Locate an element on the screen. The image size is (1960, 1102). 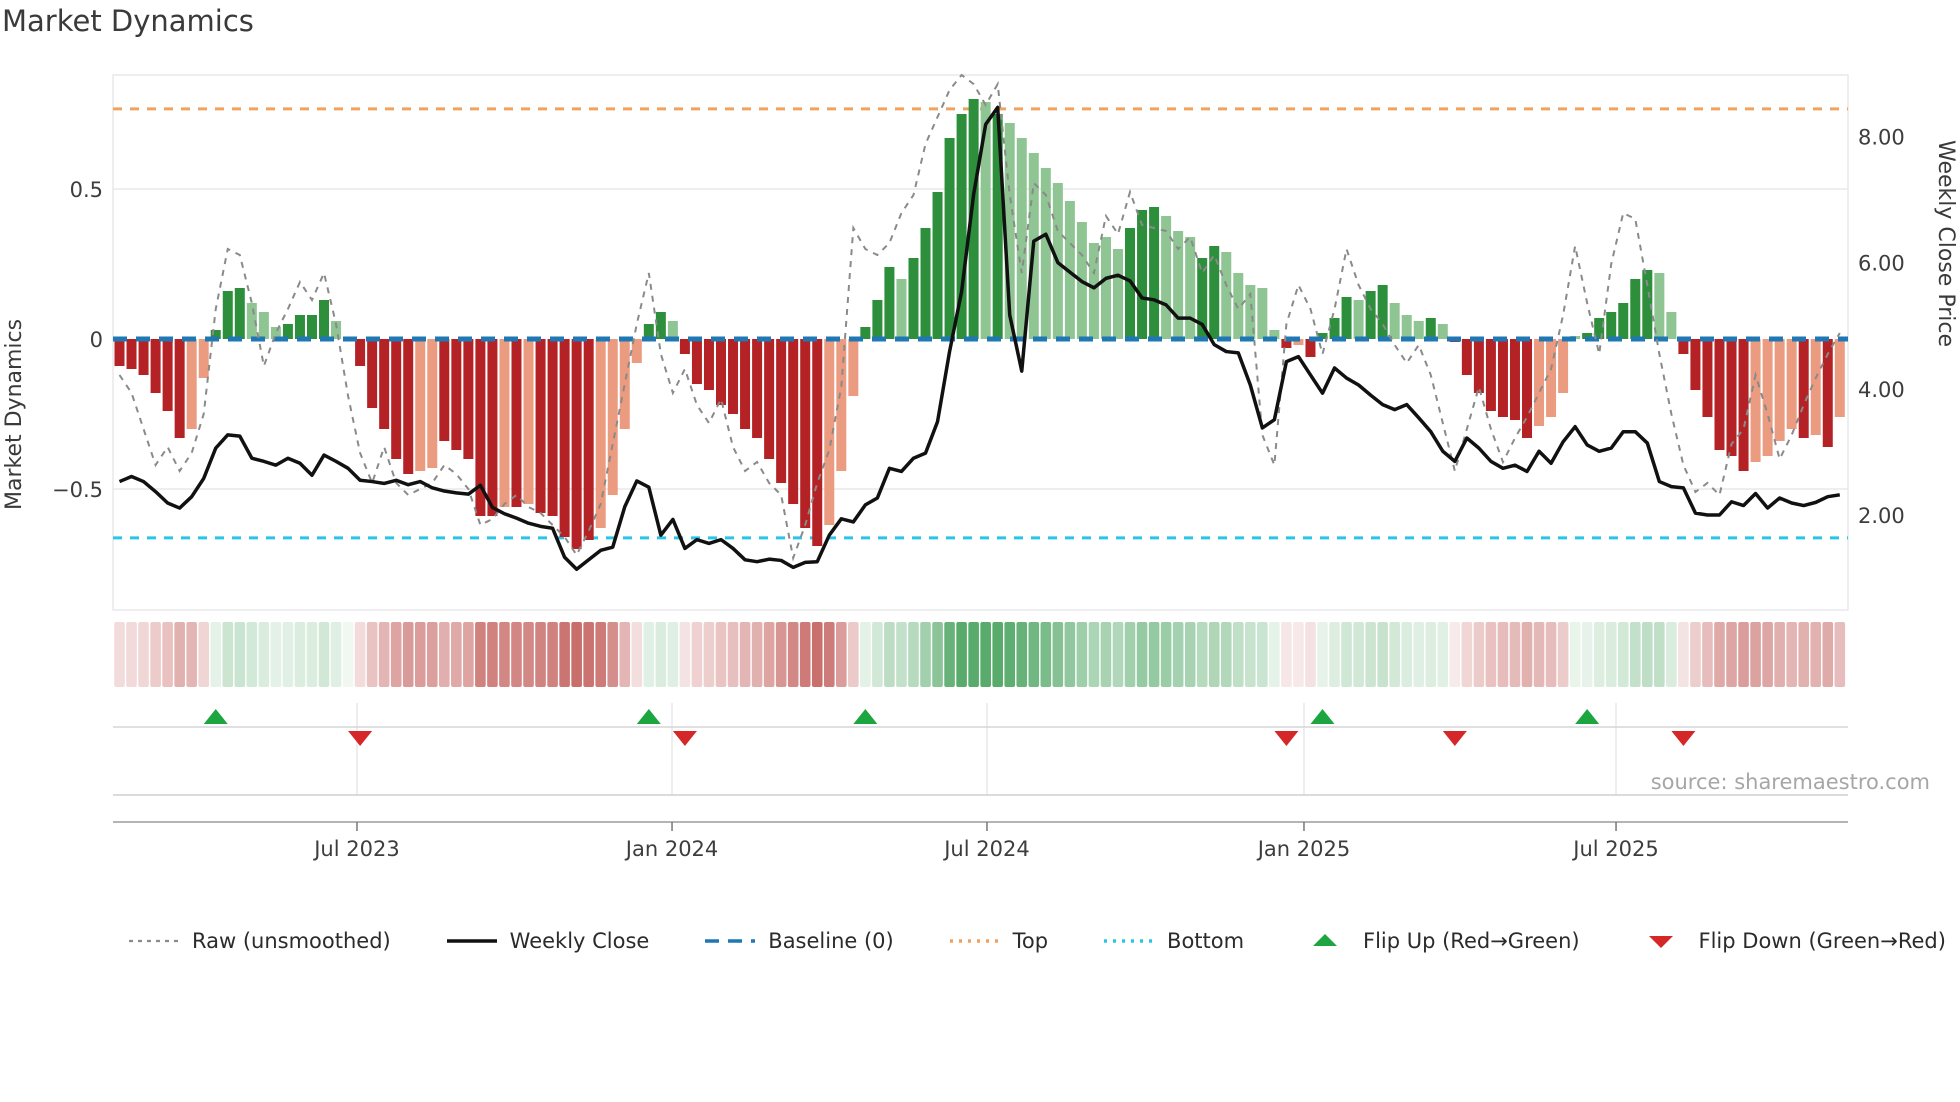
source-note: source: sharemaestro.com is located at coordinates (1790, 782).